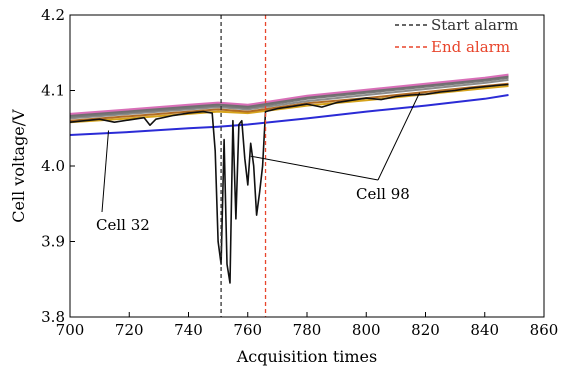 This screenshot has height=368, width=570. What do you see at coordinates (53, 91) in the screenshot?
I see `y-tick-label: 4.1` at bounding box center [53, 91].